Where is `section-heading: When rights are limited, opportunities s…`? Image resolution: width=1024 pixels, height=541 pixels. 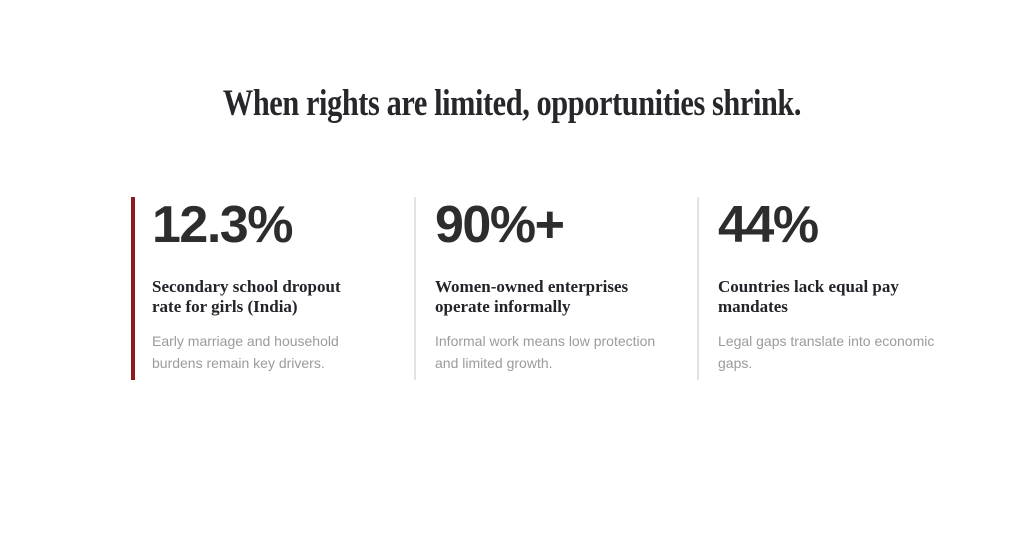
section-heading: When rights are limited, opportunities s… is located at coordinates (512, 103).